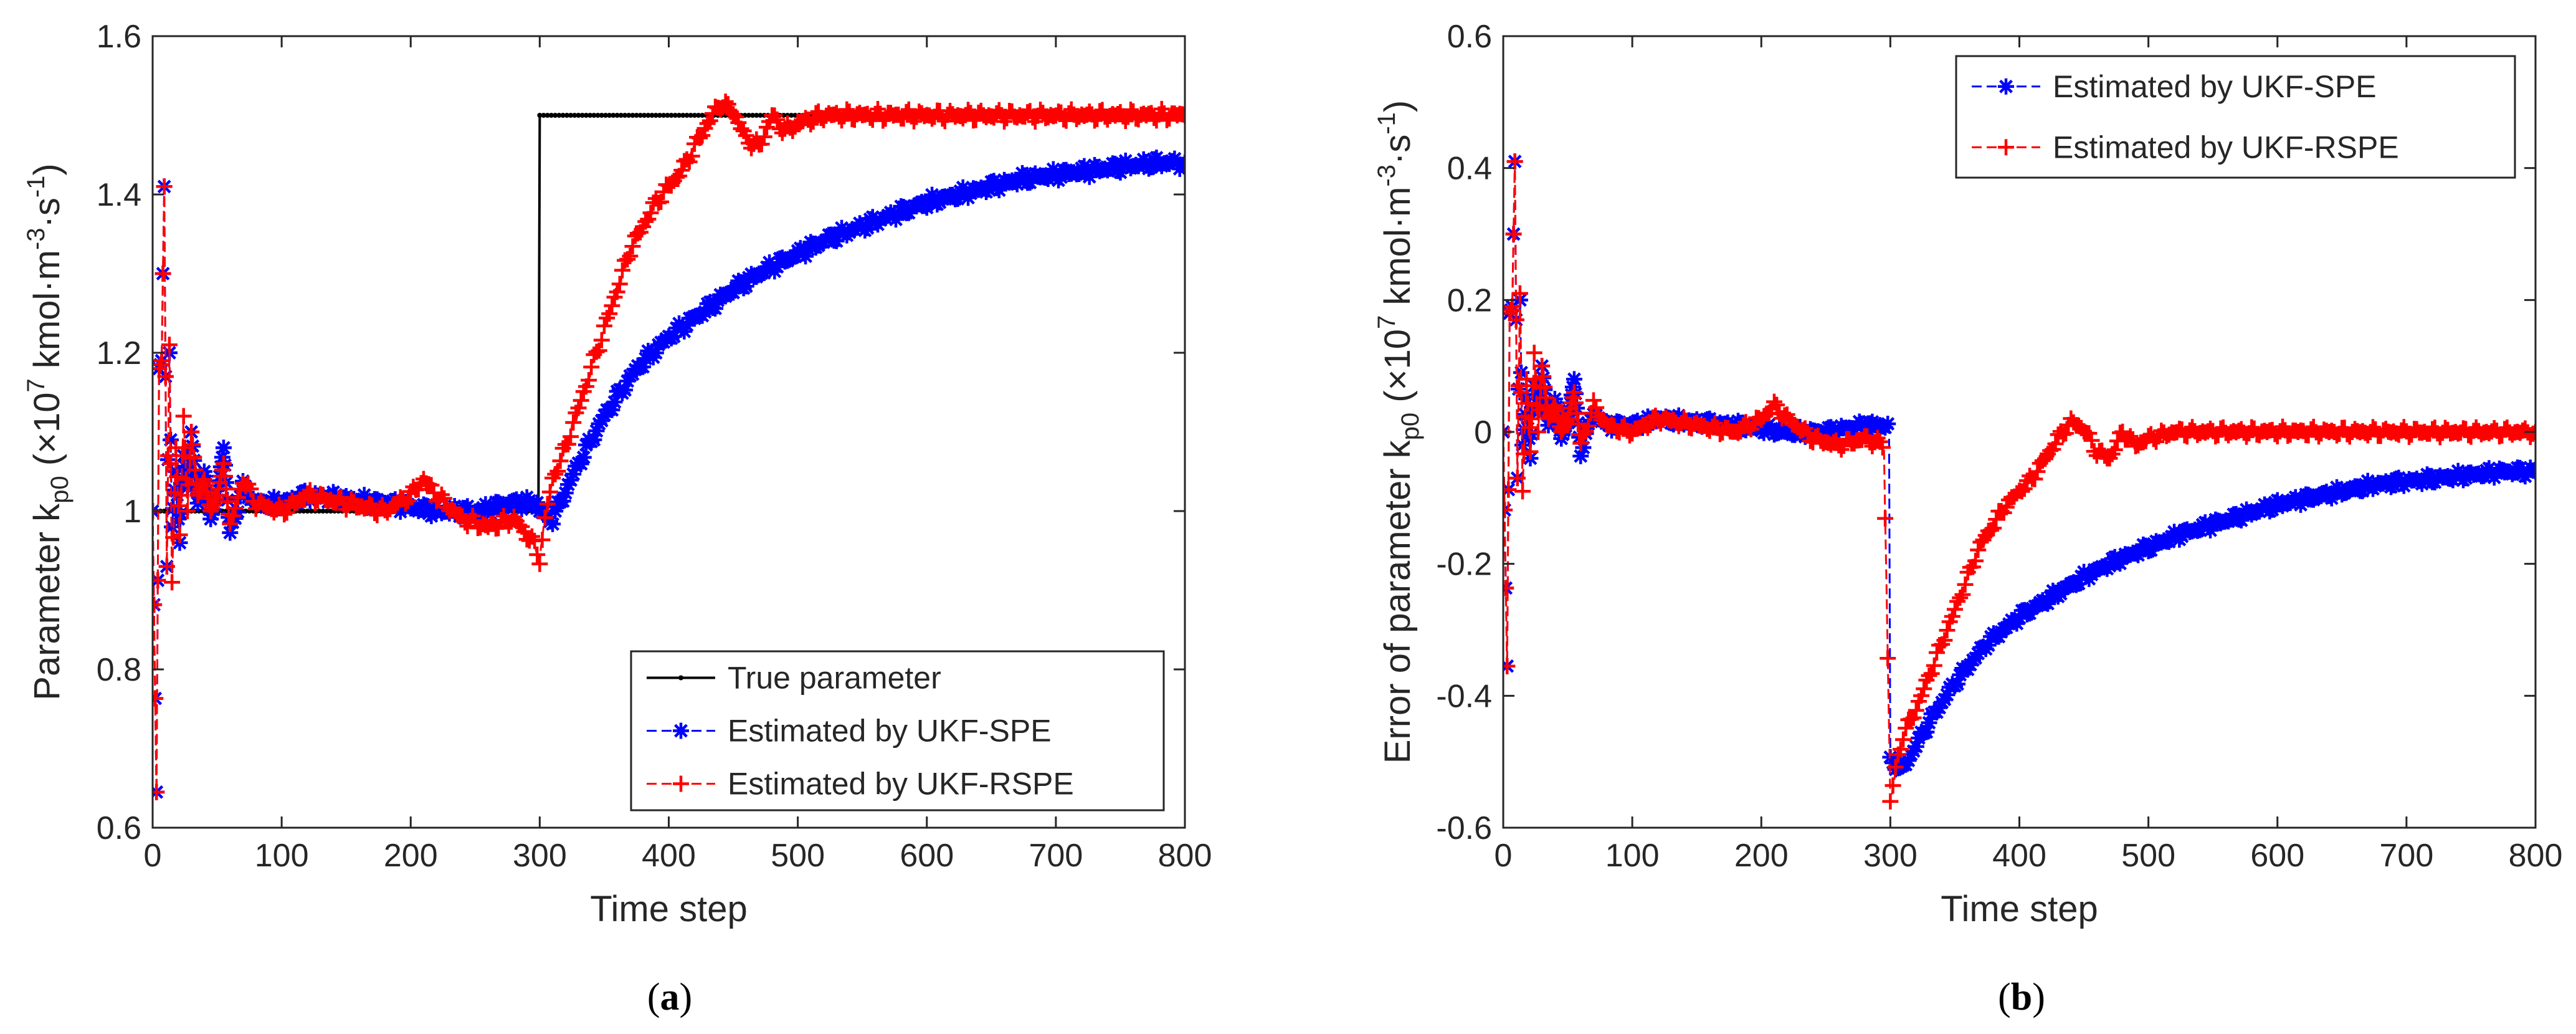 The height and width of the screenshot is (1034, 2576). Describe the element at coordinates (680, 678) in the screenshot. I see `legend-marker` at that location.